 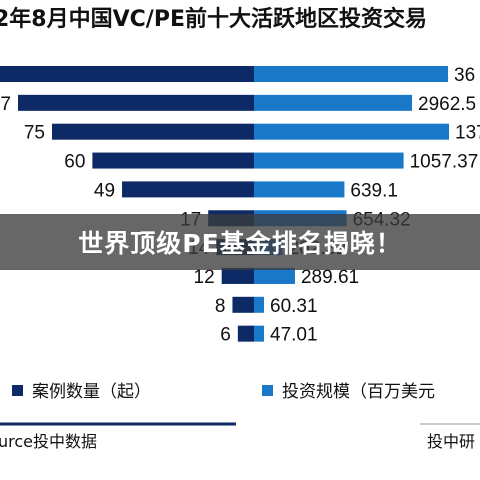 I want to click on label-count-4: 49, so click(x=104, y=190).